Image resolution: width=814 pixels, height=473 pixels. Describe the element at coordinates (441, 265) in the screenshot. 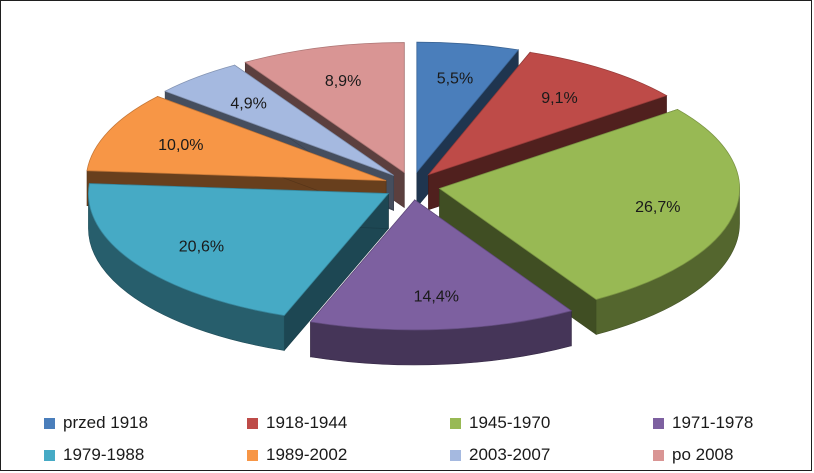

I see `slice-1971-1978` at that location.